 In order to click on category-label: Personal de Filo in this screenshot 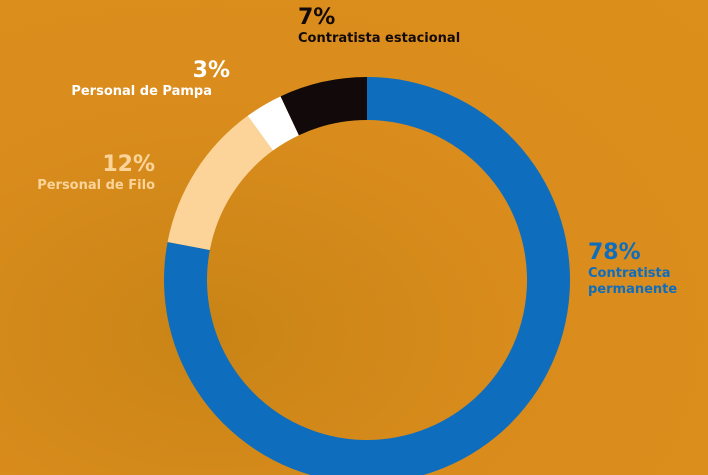, I will do `click(96, 186)`.